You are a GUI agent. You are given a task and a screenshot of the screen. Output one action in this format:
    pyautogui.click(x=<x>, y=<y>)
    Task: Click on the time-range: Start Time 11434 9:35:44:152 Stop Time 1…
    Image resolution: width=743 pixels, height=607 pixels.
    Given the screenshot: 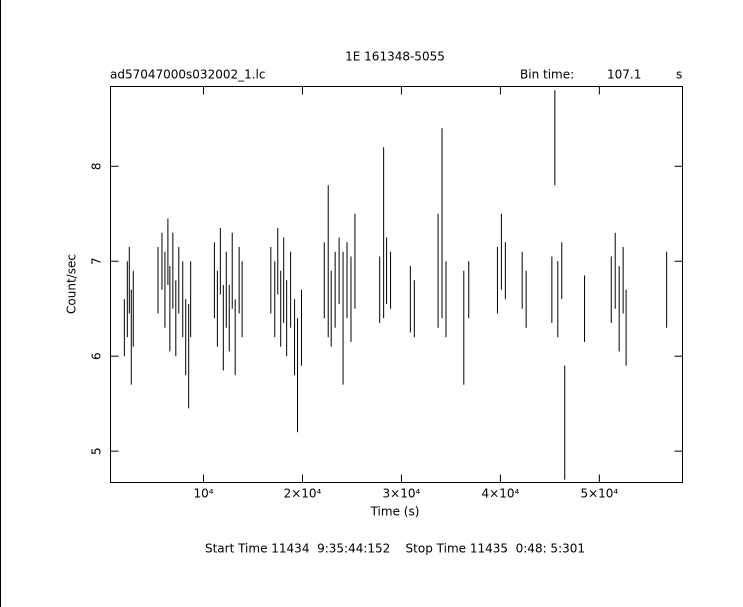 What is the action you would take?
    pyautogui.click(x=395, y=549)
    